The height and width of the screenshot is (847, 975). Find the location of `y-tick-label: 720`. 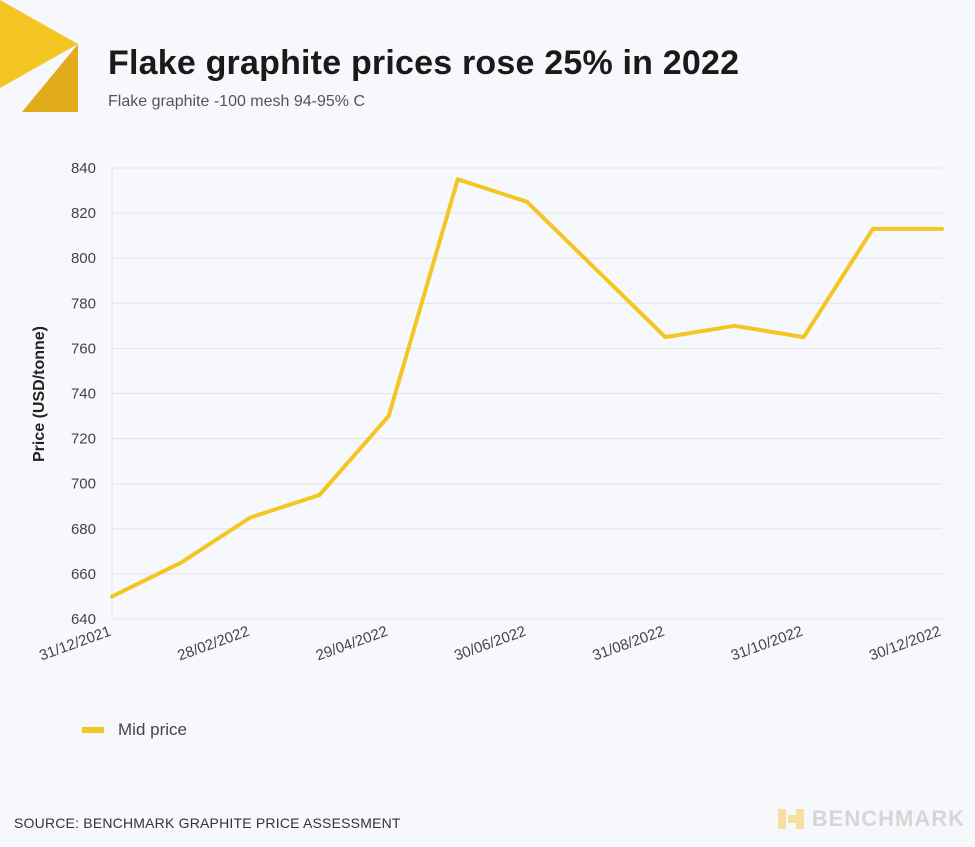

y-tick-label: 720 is located at coordinates (83, 439).